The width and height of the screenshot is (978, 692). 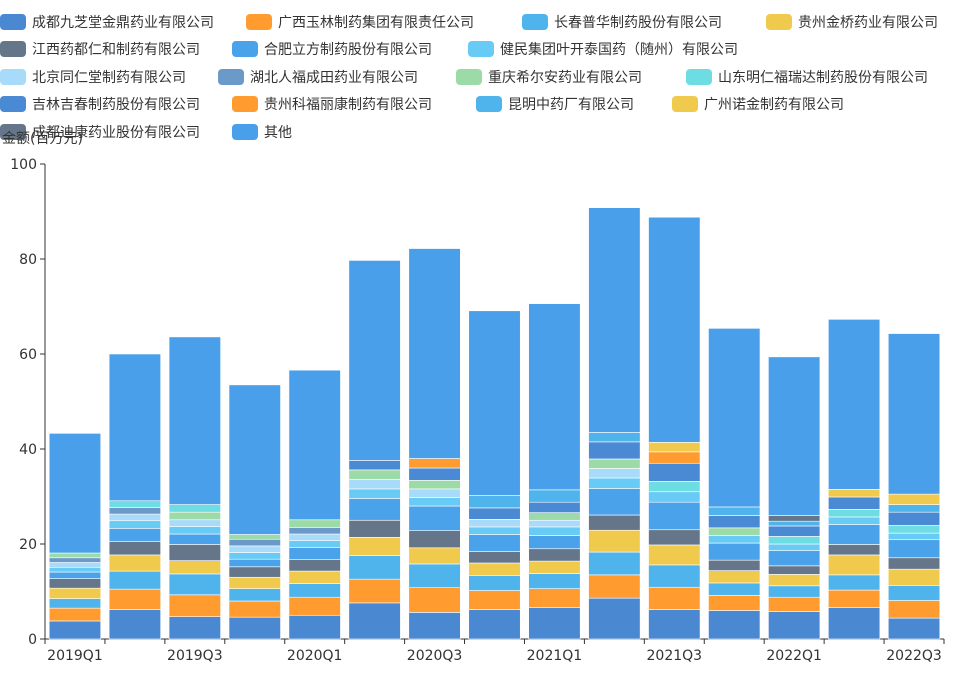 I want to click on legend-item: 北京同仁堂制药有限公司, so click(x=93, y=77).